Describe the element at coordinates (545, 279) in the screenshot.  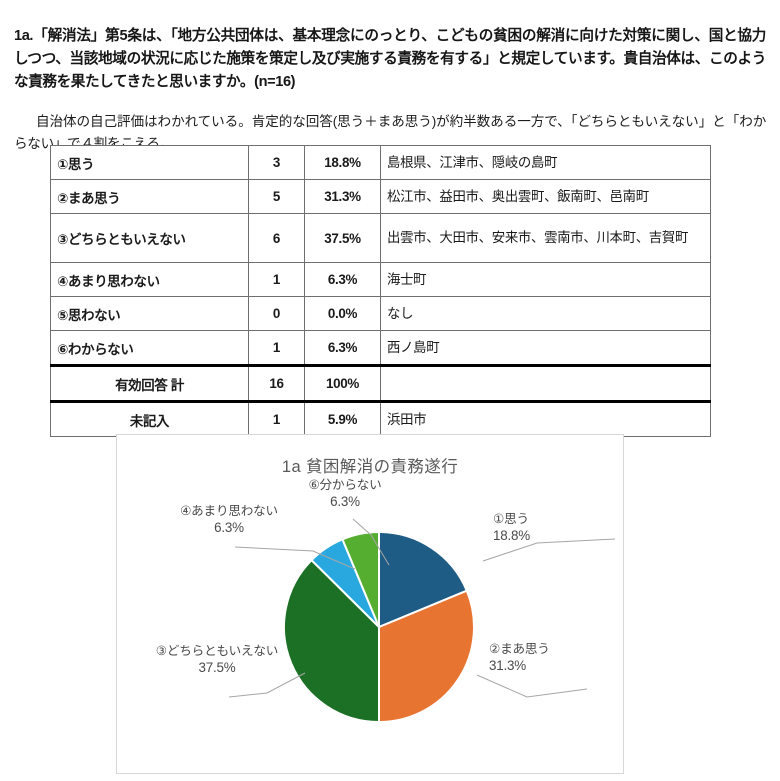
I see `row-names: 海士町` at that location.